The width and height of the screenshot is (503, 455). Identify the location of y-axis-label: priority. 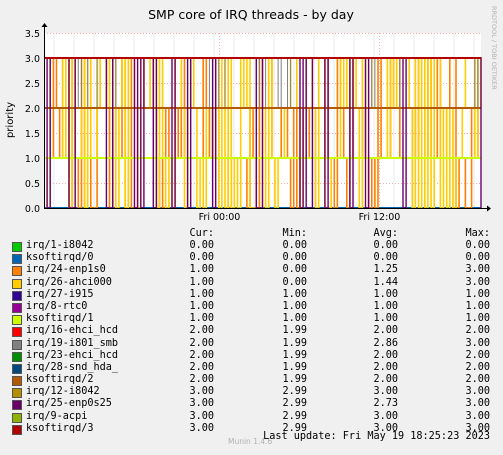
(10, 120).